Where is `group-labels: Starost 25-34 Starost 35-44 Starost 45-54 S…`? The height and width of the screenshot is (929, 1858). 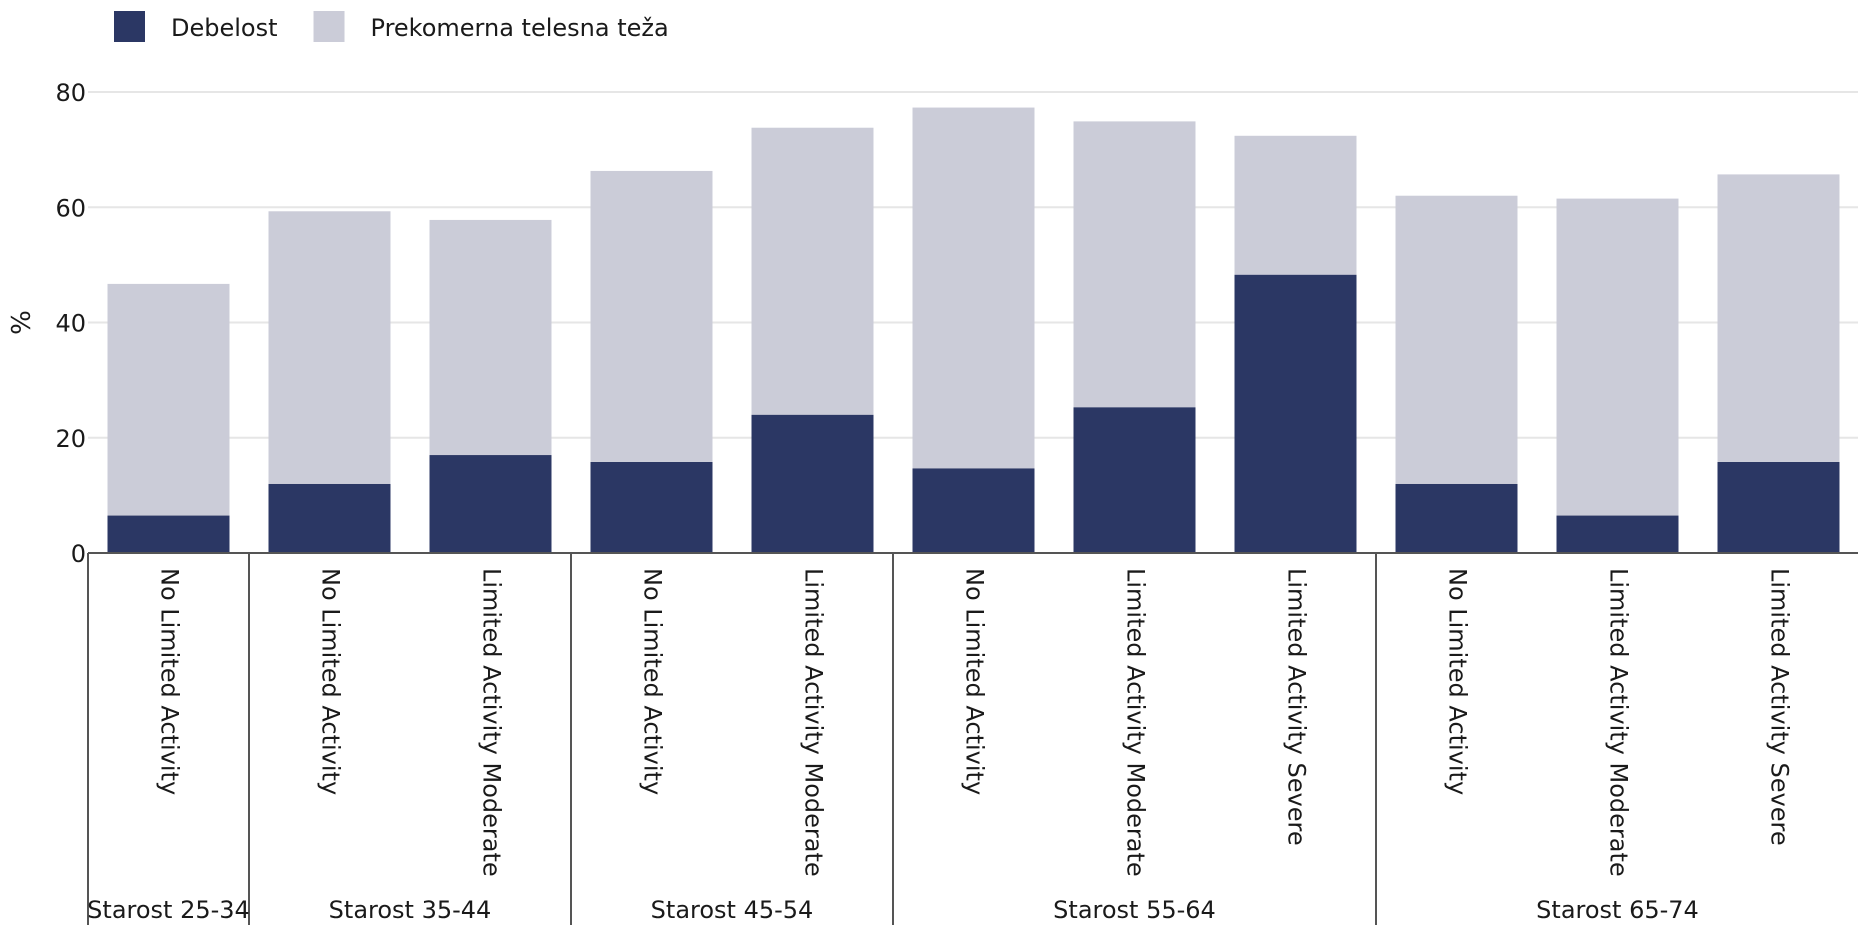 group-labels: Starost 25-34 Starost 35-44 Starost 45-54 S… is located at coordinates (893, 910).